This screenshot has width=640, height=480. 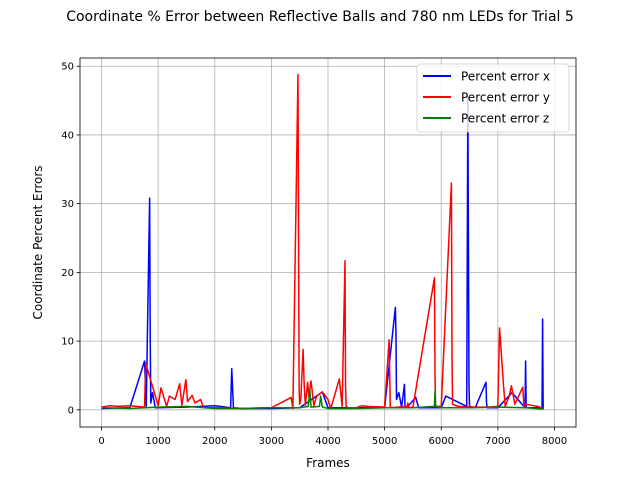 I want to click on y-tick-label: 50, so click(x=67, y=67).